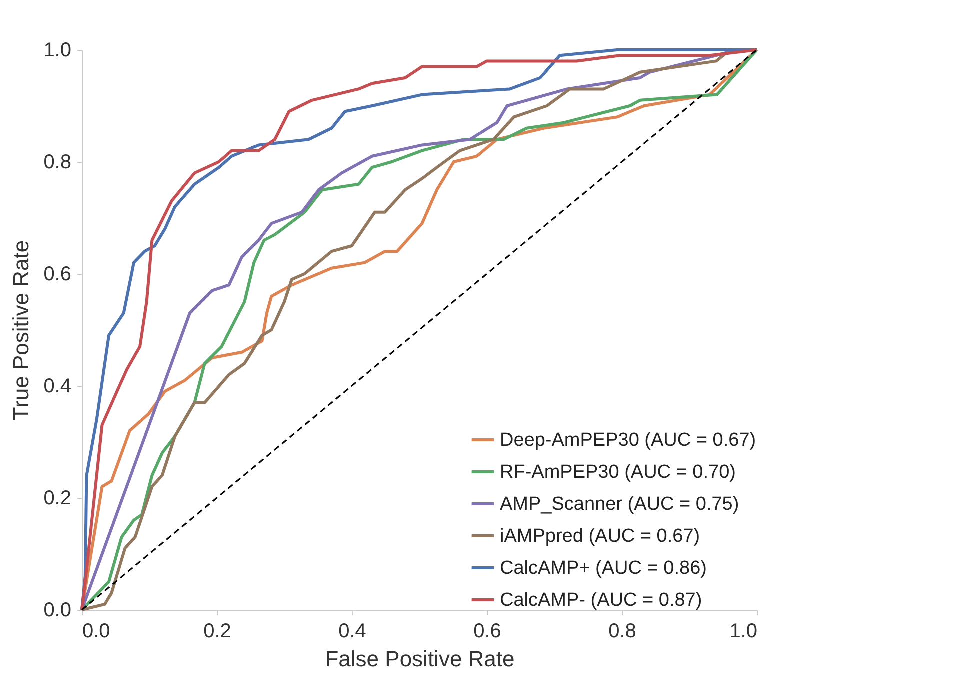 This screenshot has height=680, width=957. I want to click on x-tick-label: 0.2, so click(218, 631).